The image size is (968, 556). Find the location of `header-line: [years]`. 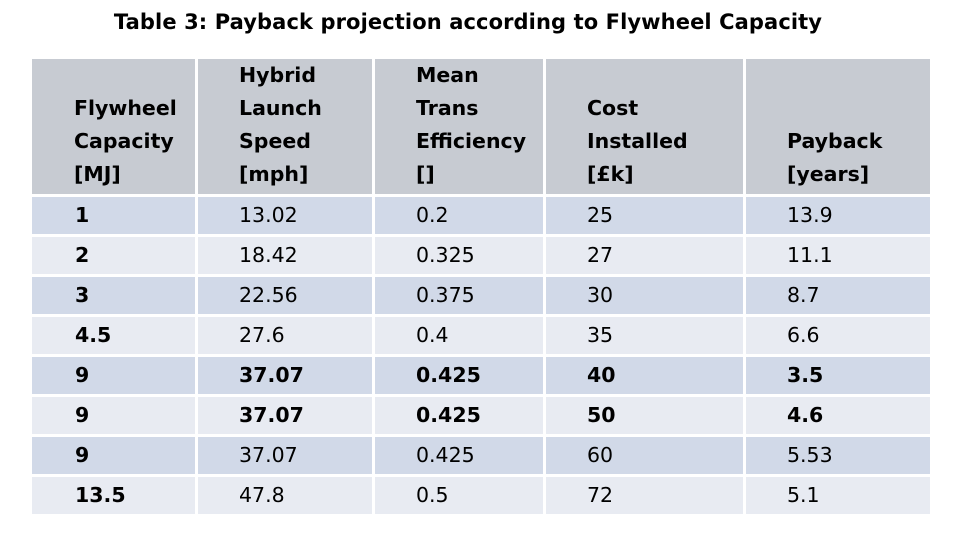

header-line: [years] is located at coordinates (828, 174).